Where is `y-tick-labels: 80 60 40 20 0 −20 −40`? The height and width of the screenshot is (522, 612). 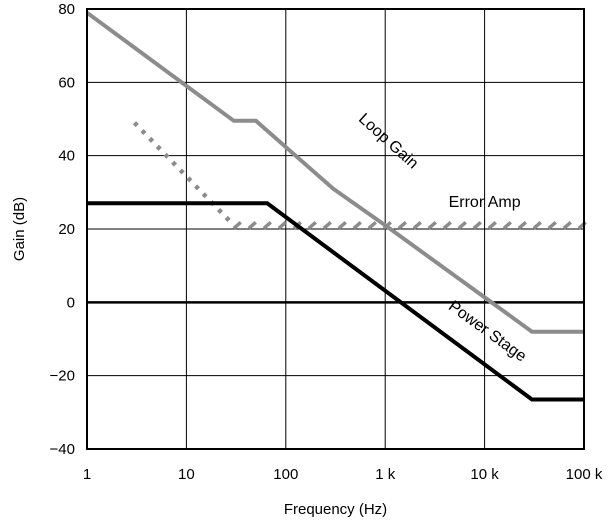
y-tick-labels: 80 60 40 20 0 −20 −40 is located at coordinates (62, 229).